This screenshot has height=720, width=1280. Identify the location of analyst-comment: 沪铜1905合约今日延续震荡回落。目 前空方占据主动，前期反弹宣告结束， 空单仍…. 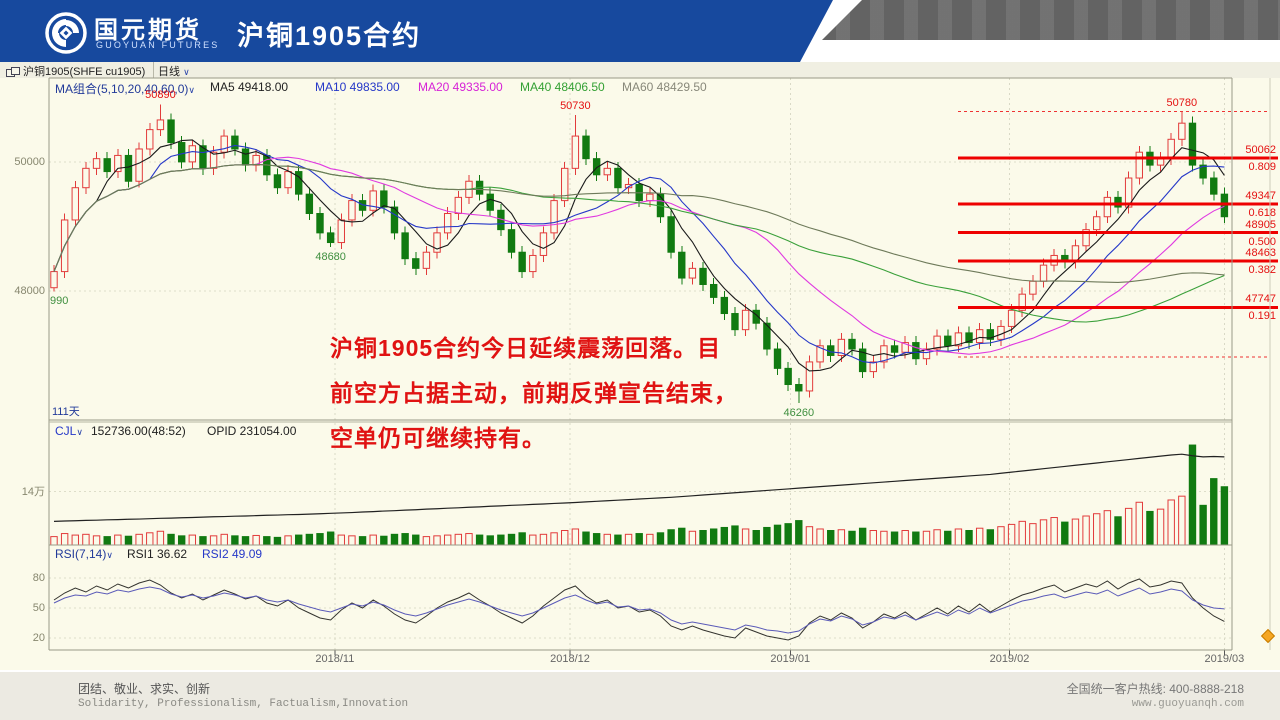
(534, 393).